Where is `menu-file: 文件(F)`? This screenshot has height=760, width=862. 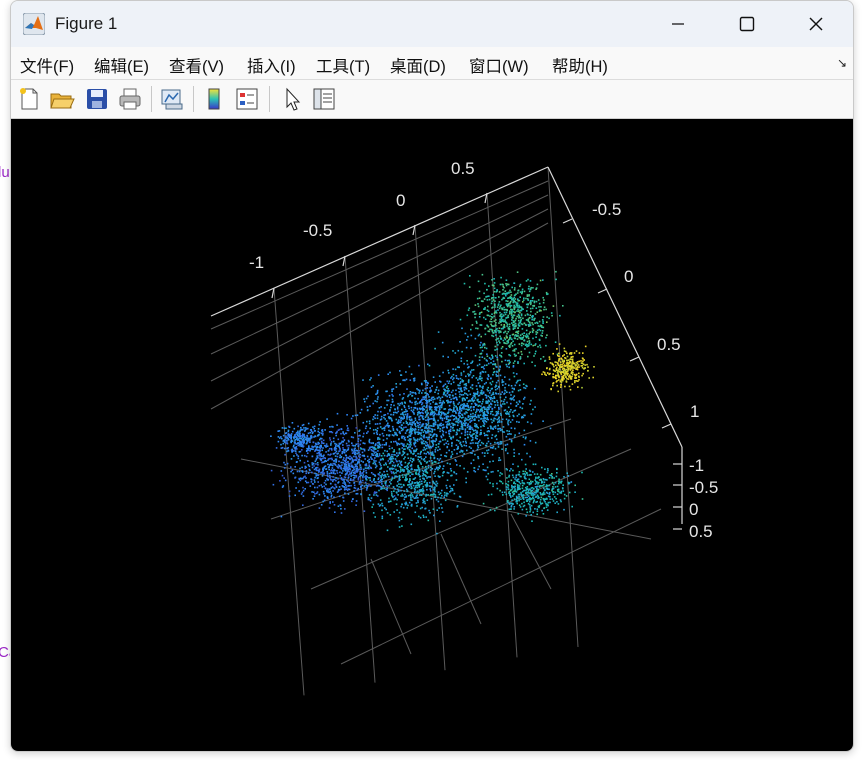 menu-file: 文件(F) is located at coordinates (47, 67).